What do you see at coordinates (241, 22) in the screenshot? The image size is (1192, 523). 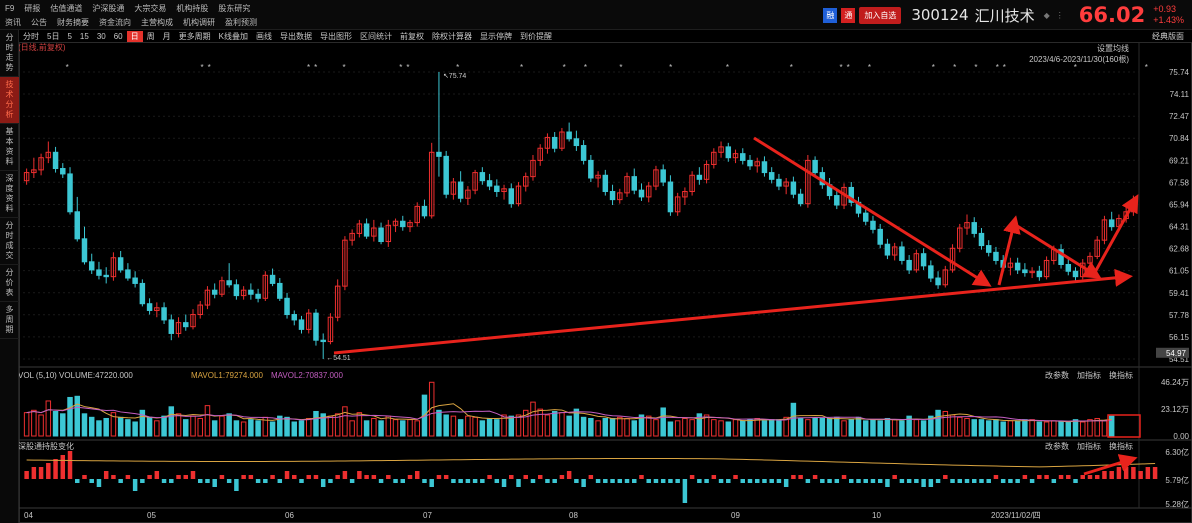 I see `menu-item2-6: 盈利预测` at bounding box center [241, 22].